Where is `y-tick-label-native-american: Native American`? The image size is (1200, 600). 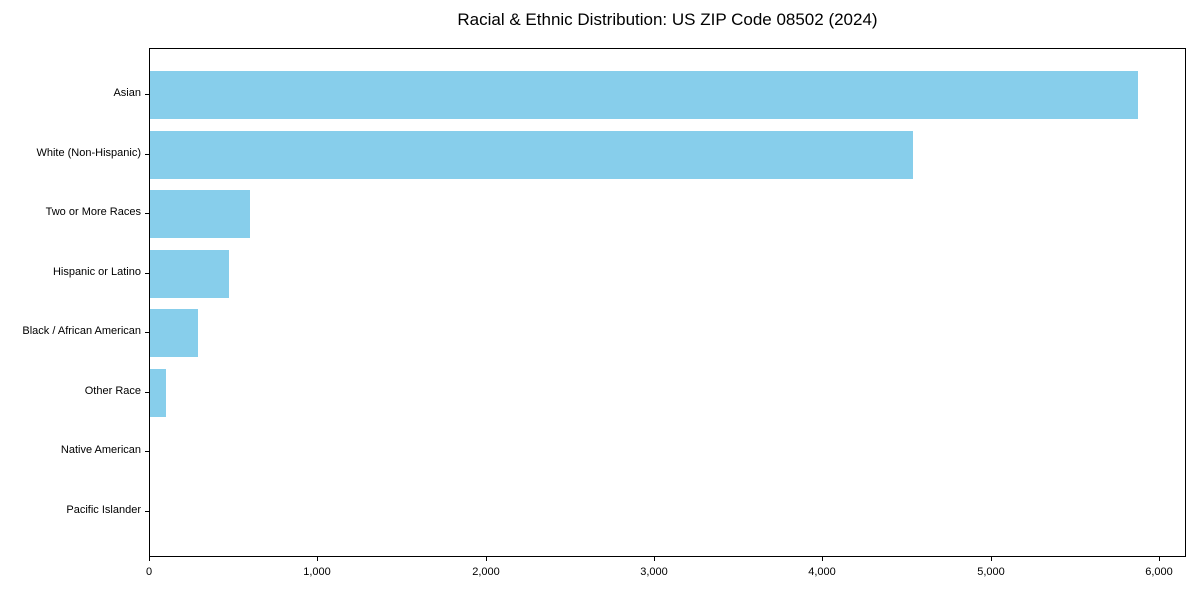
y-tick-label-native-american: Native American is located at coordinates (100, 450).